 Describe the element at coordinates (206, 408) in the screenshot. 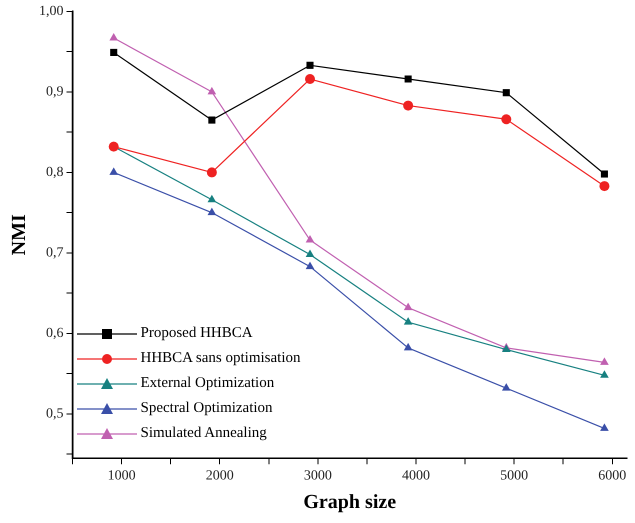

I see `legend-label: Spectral Optimization` at that location.